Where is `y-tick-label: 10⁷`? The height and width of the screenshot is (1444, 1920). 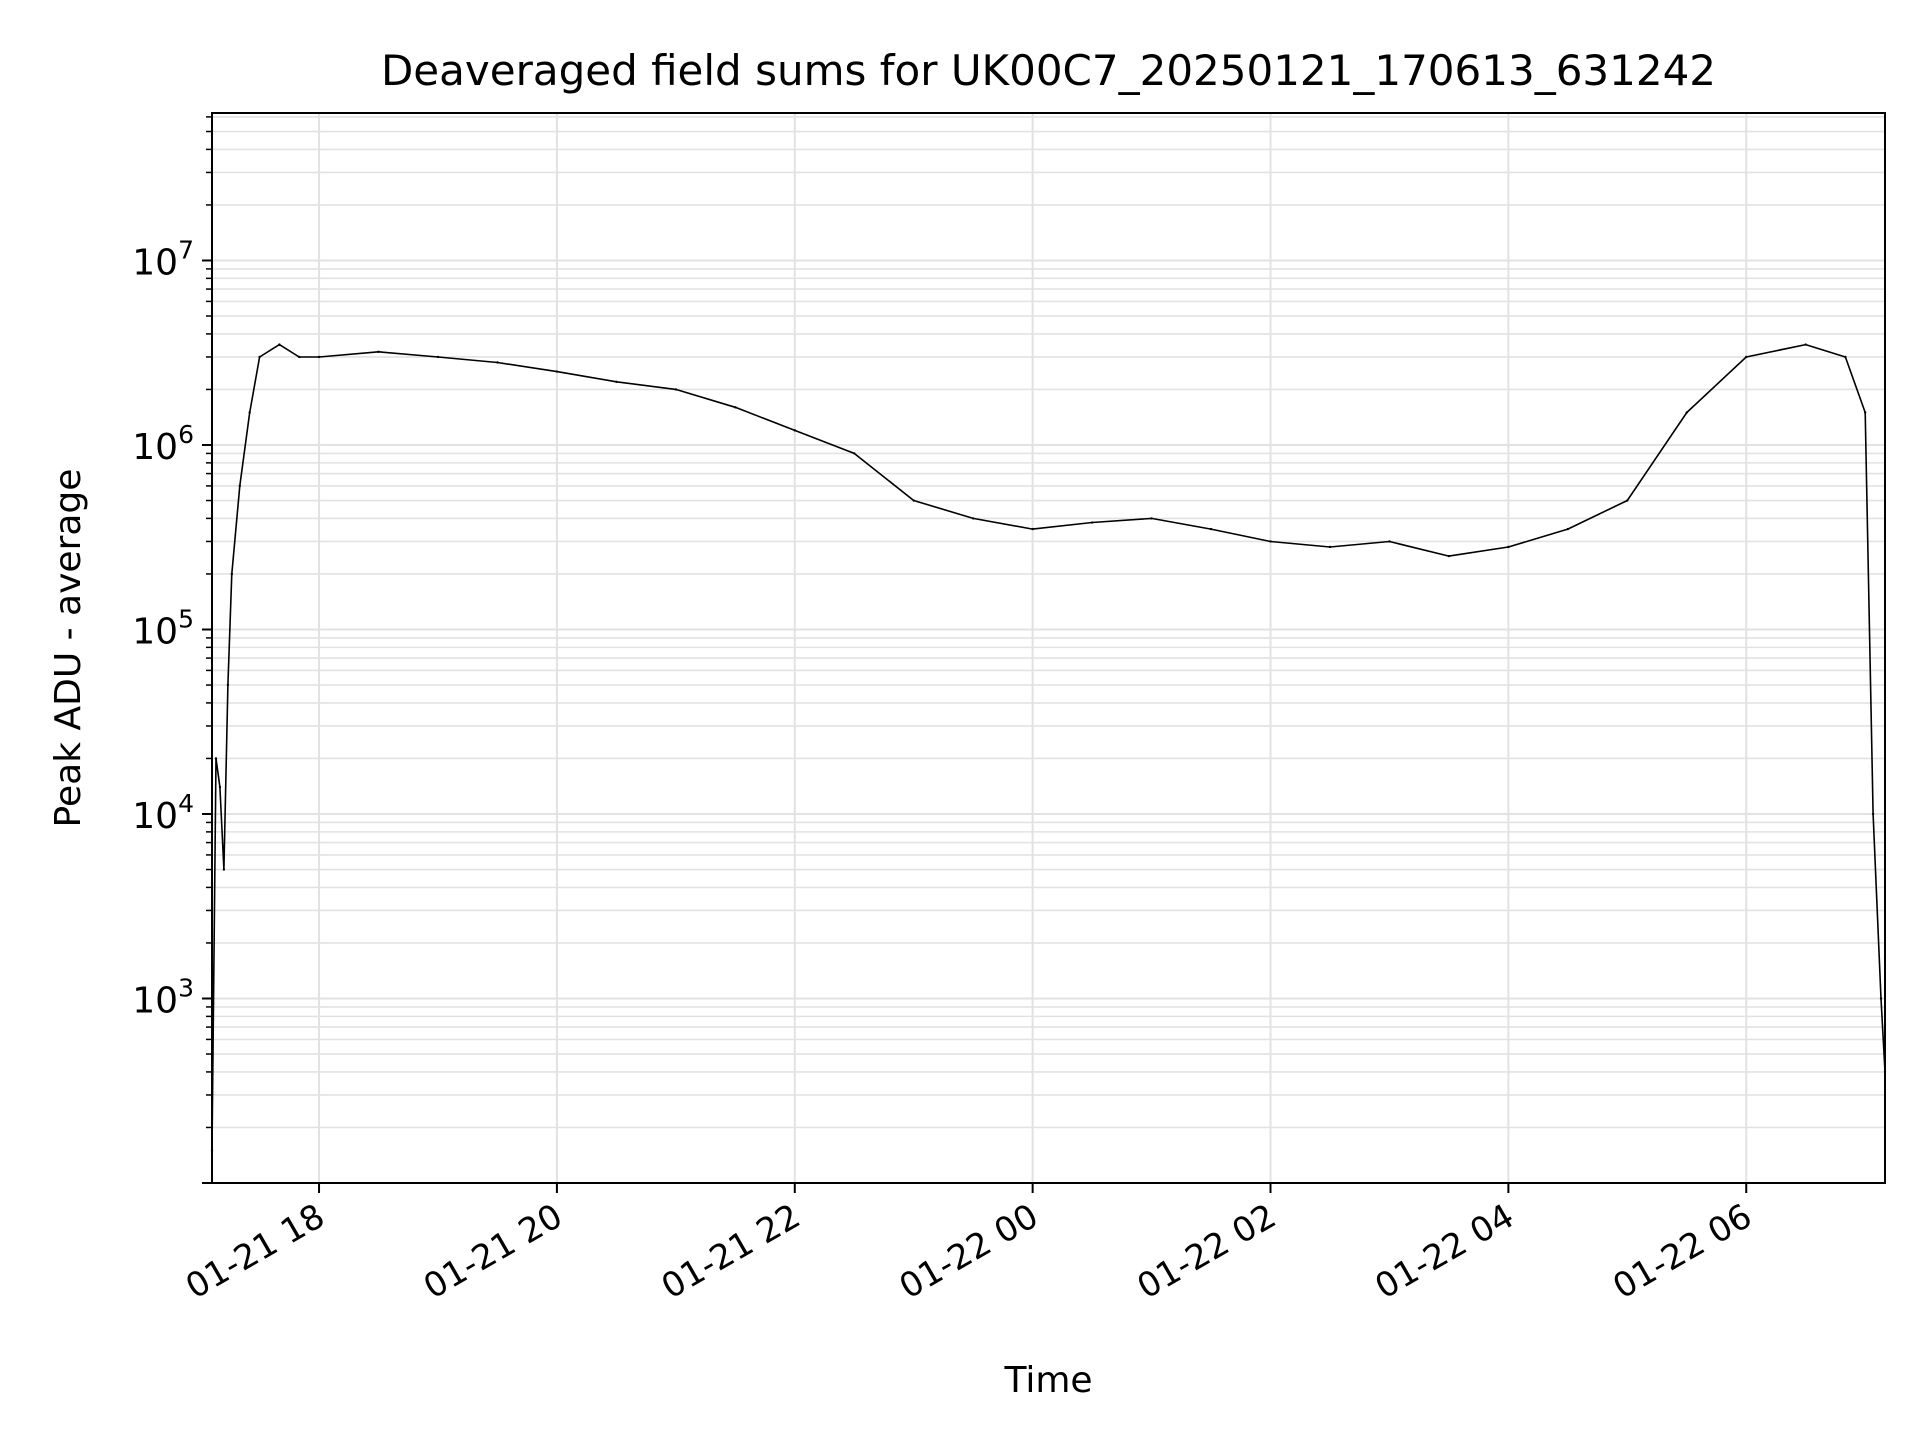 y-tick-label: 10⁷ is located at coordinates (163, 259).